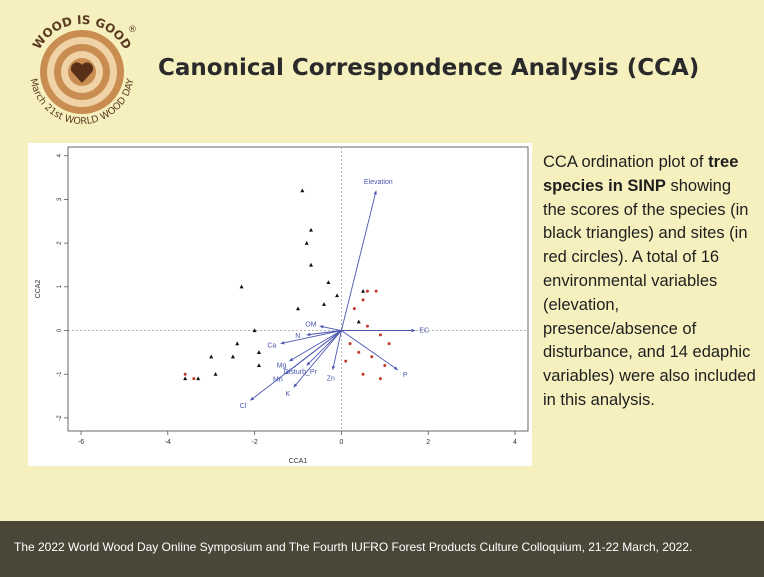 The height and width of the screenshot is (577, 764). Describe the element at coordinates (424, 331) in the screenshot. I see `env-vector-label: EC` at that location.